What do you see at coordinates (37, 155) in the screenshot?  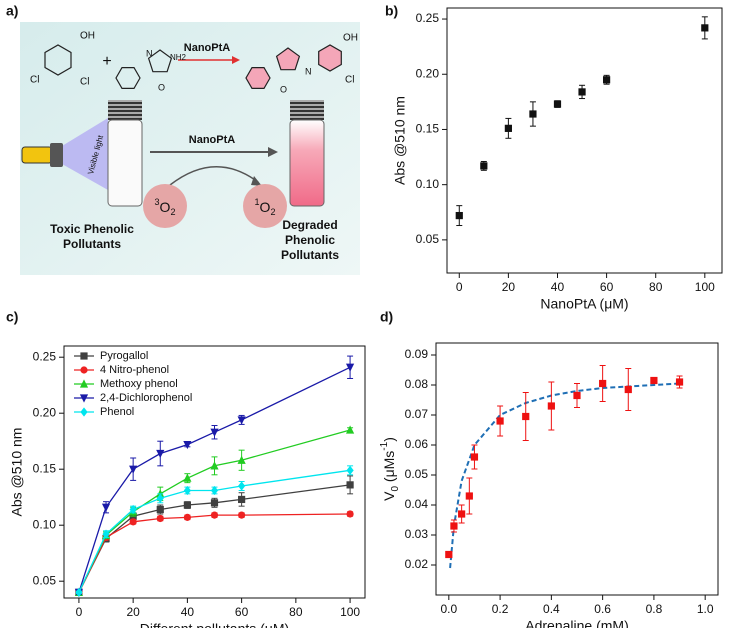 I see `flashlight` at bounding box center [37, 155].